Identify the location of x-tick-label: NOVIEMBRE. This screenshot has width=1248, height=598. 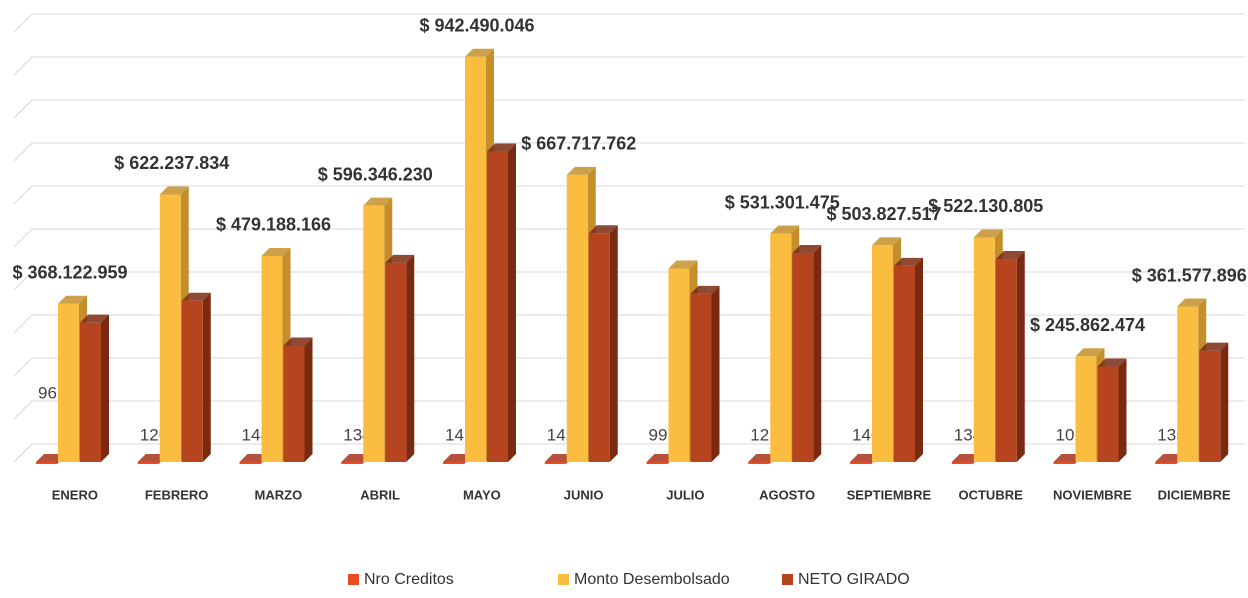
(1092, 494).